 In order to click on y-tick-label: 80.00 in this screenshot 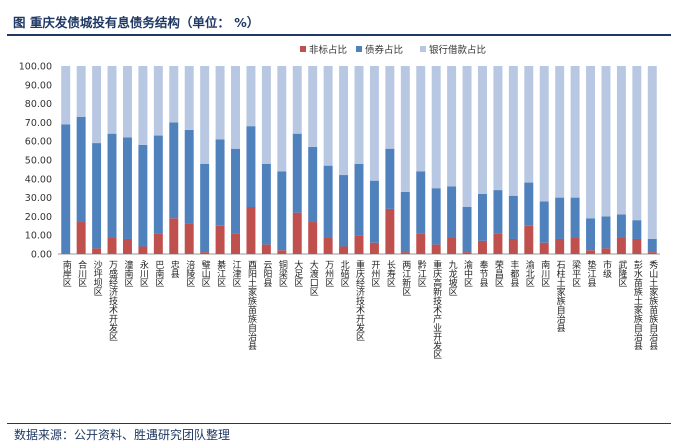, I will do `click(38, 104)`.